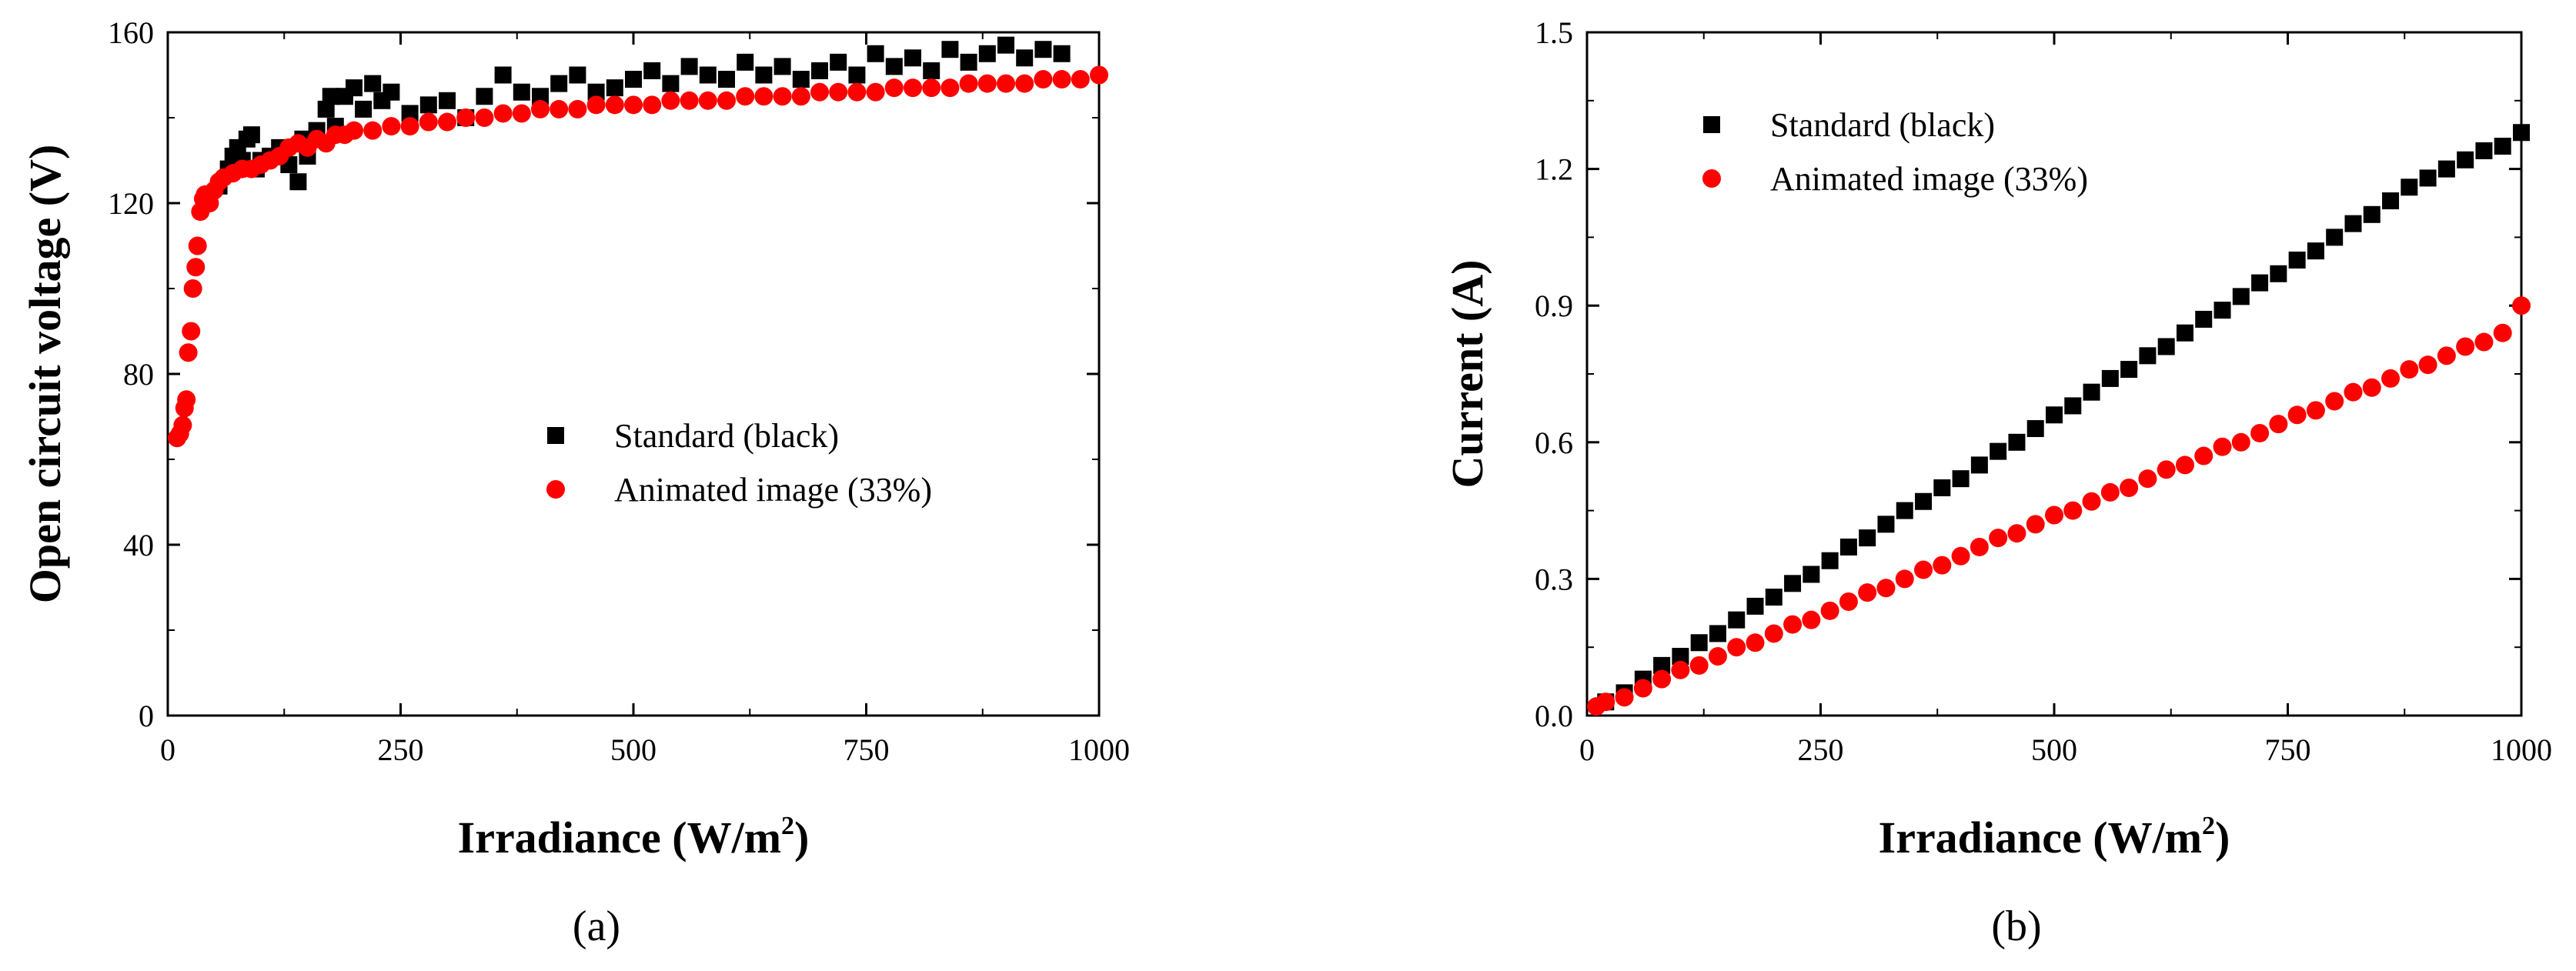 The width and height of the screenshot is (2576, 971). I want to click on x-axis-title: Irradiance (W/m2), so click(634, 837).